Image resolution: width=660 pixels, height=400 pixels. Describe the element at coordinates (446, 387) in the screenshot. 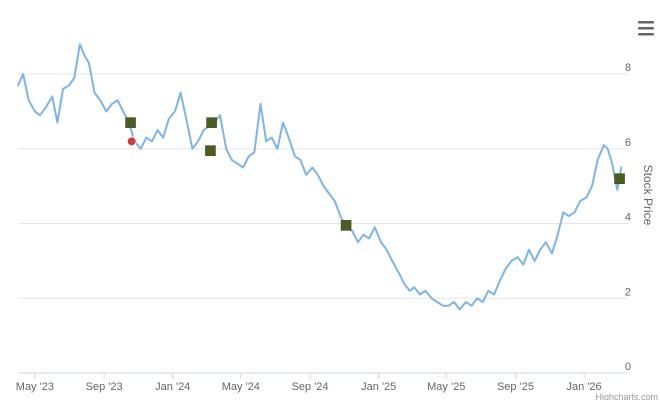

I see `x-tick-label: May '25` at that location.